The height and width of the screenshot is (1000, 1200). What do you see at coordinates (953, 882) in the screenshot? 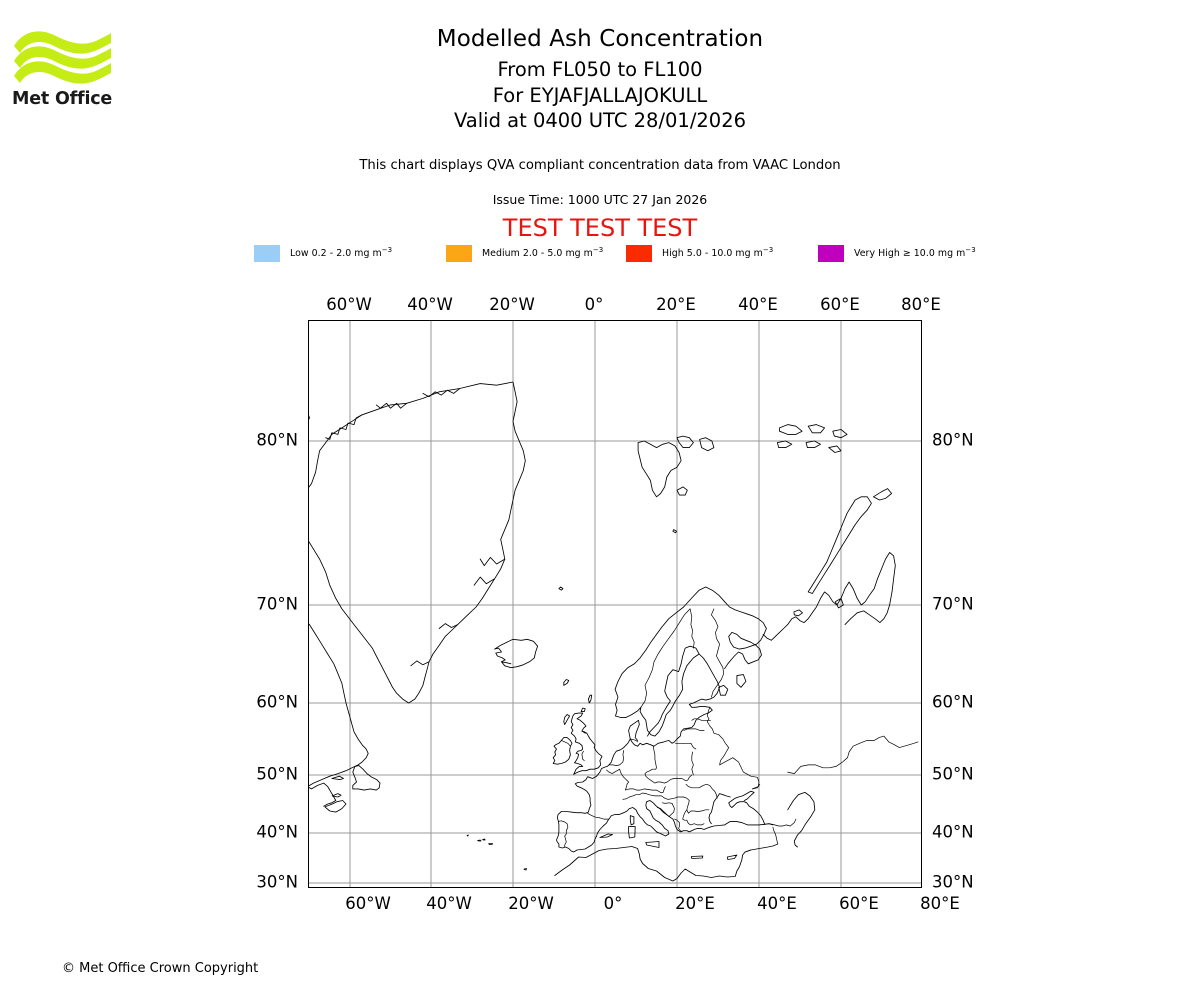
I see `lat-label-right: 30°N` at bounding box center [953, 882].